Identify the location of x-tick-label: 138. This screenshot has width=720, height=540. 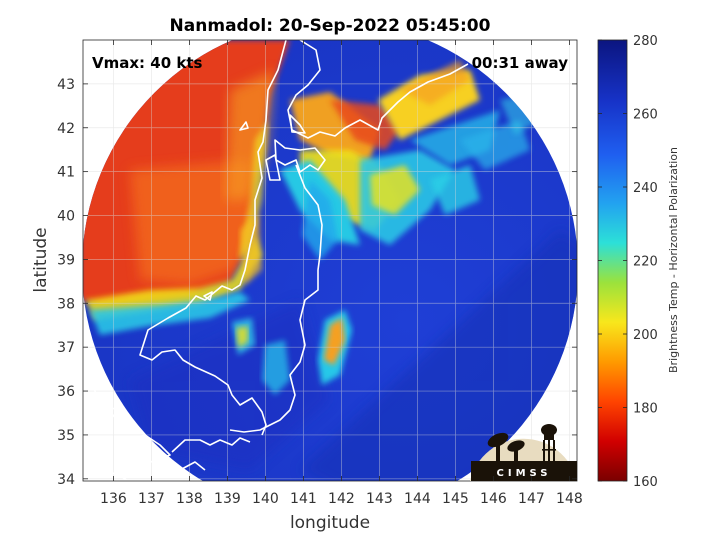
(189, 499).